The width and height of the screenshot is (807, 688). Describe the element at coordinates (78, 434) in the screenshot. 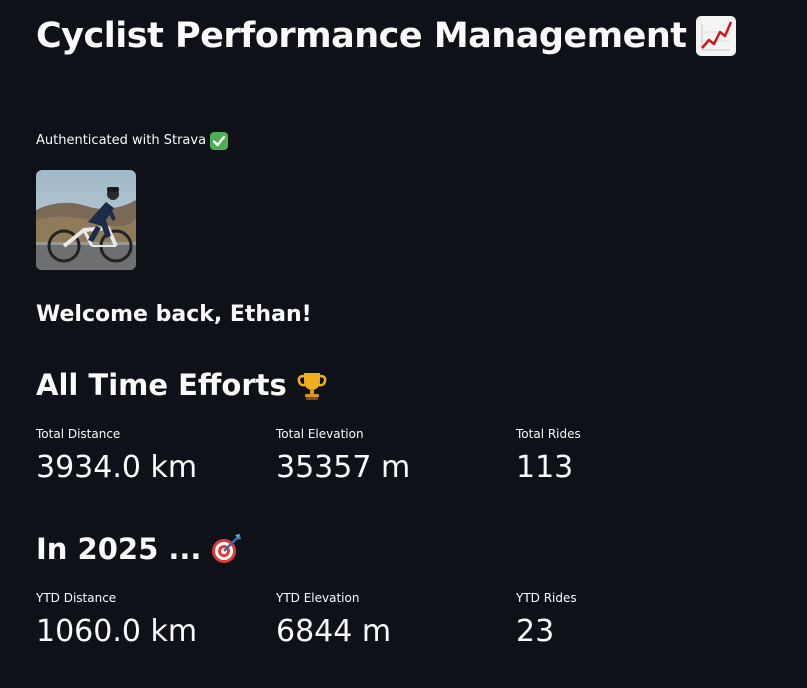

I see `metric-label: Total Distance` at that location.